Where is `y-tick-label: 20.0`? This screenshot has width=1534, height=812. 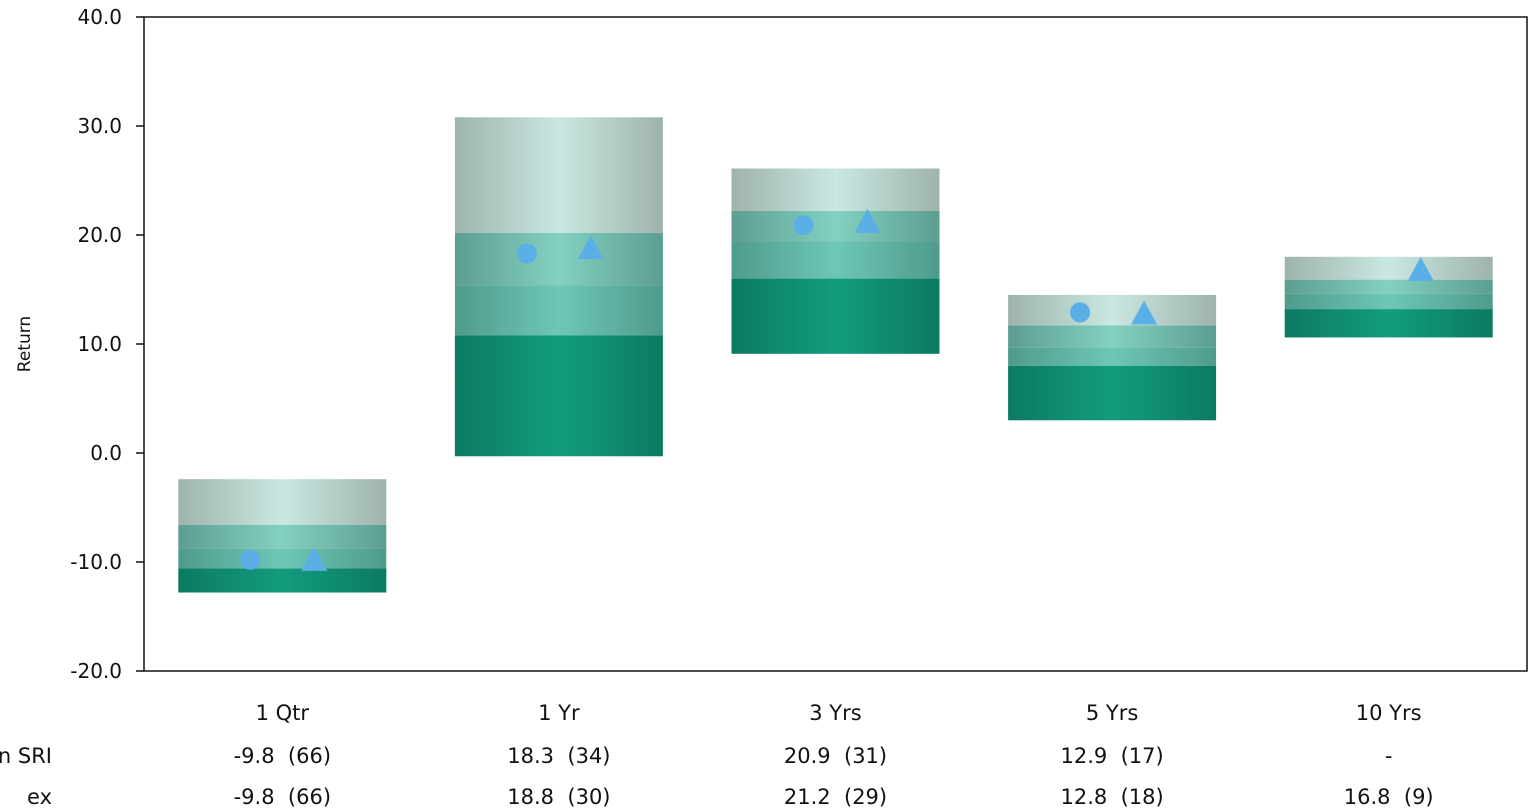 y-tick-label: 20.0 is located at coordinates (99, 235).